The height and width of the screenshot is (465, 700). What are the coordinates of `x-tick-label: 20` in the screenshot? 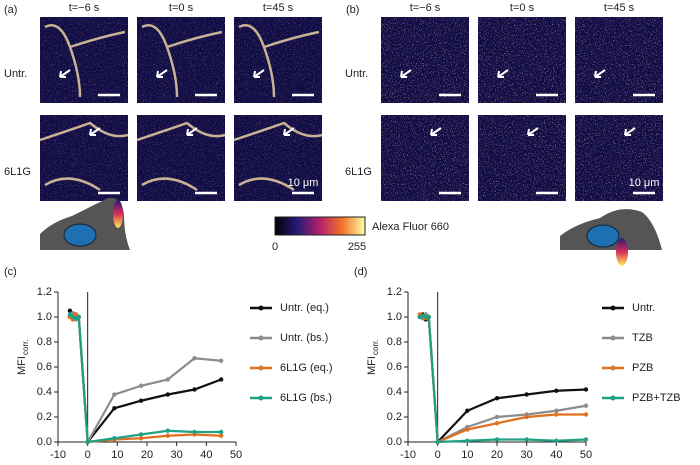 It's located at (147, 454).